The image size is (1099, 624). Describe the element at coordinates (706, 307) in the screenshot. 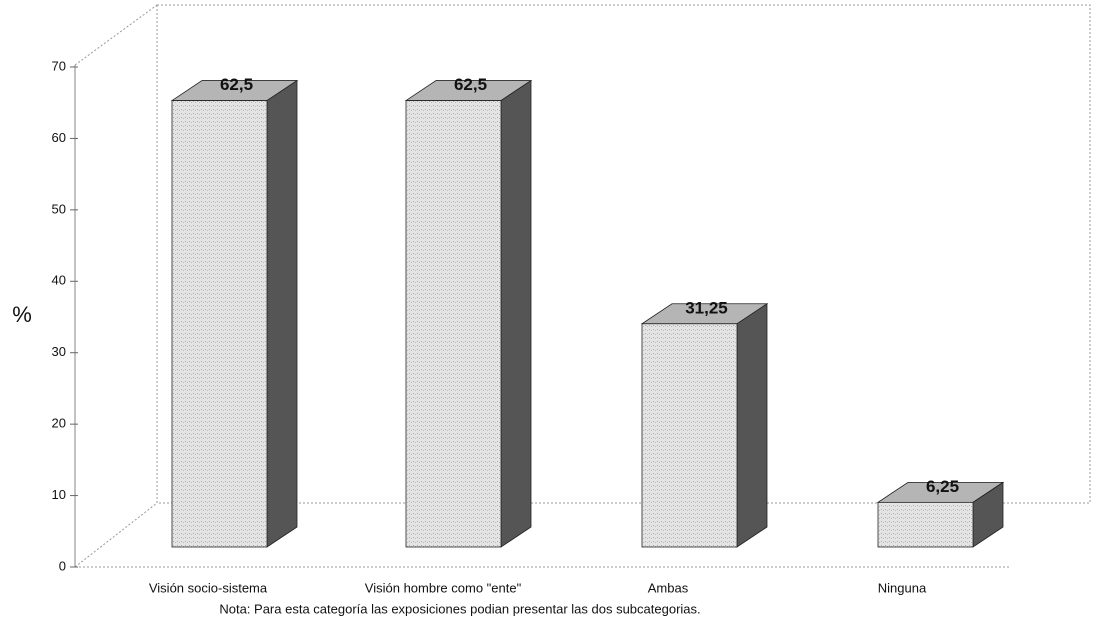

I see `data-label: 31,25` at that location.